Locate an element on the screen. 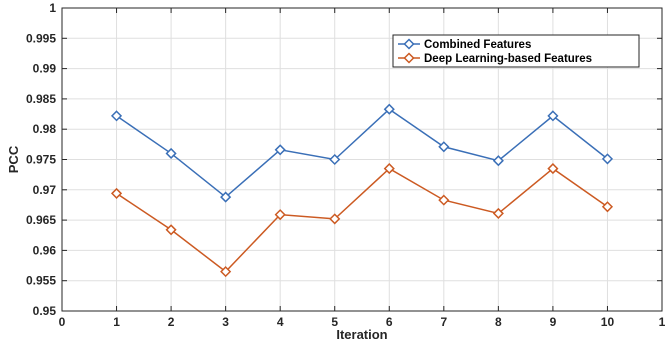 This screenshot has width=666, height=342. x-axis-title: Iteration is located at coordinates (361, 334).